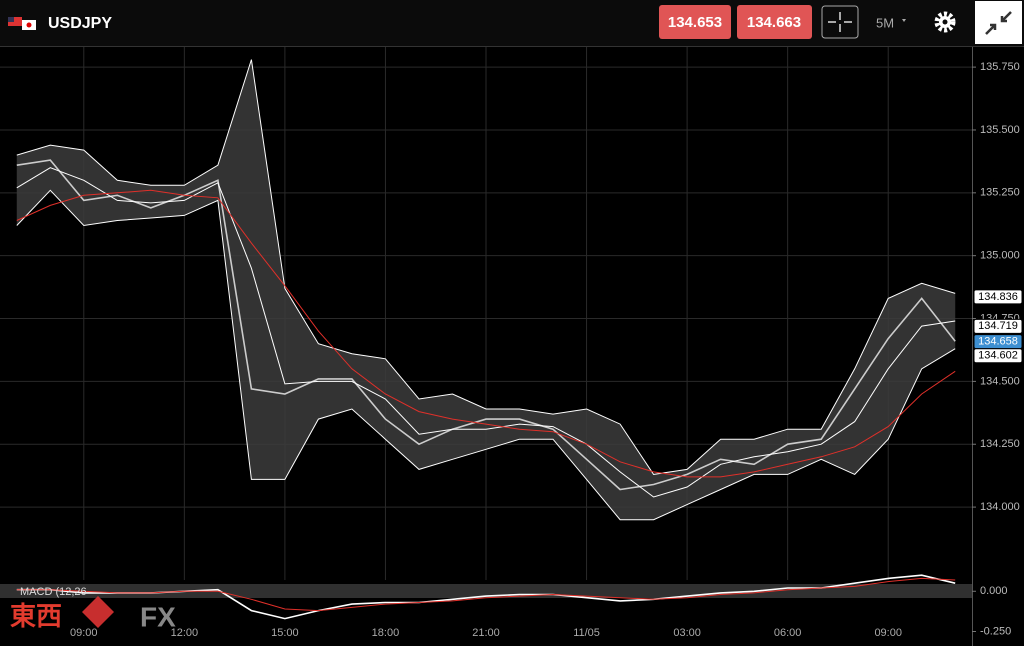  What do you see at coordinates (1000, 193) in the screenshot?
I see `y-tick-label: 135.250` at bounding box center [1000, 193].